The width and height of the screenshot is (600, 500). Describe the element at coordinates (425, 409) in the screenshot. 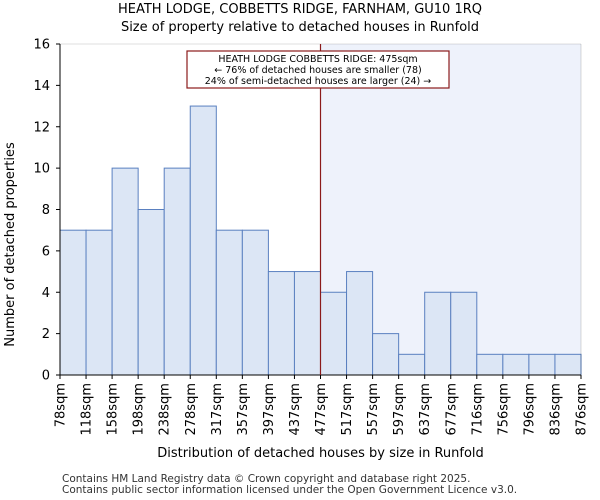

I see `x-tick-label: 637sqm` at that location.